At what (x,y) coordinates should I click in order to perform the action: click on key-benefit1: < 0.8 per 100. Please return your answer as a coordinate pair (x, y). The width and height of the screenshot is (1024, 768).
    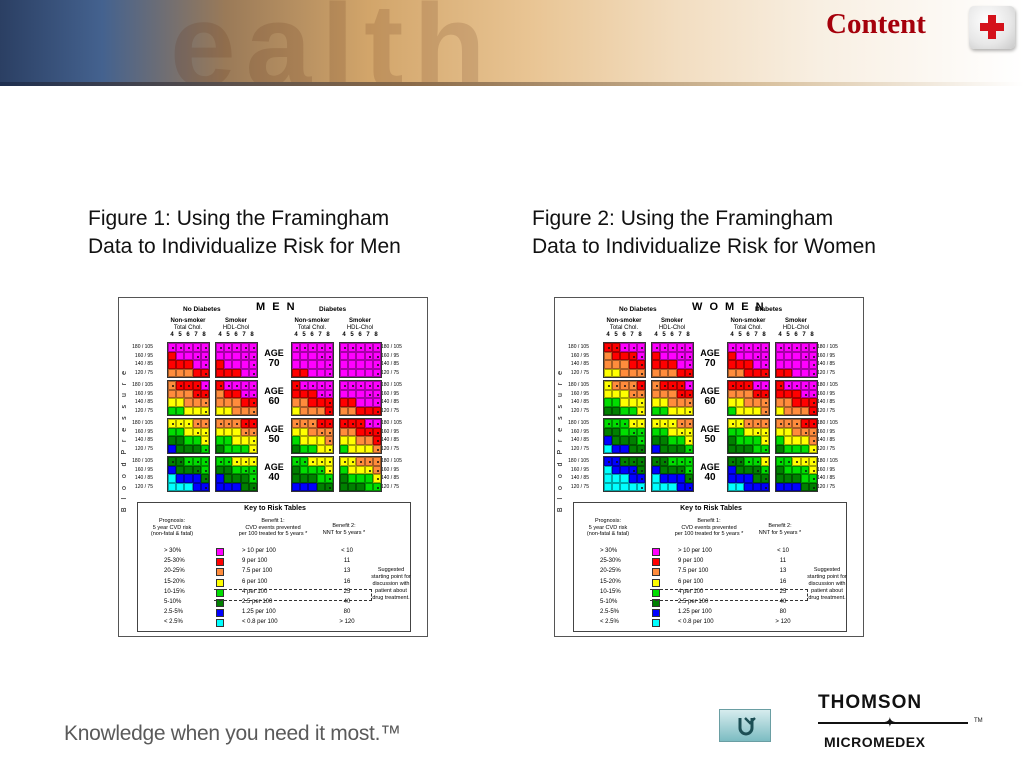
    Looking at the image, I should click on (696, 622).